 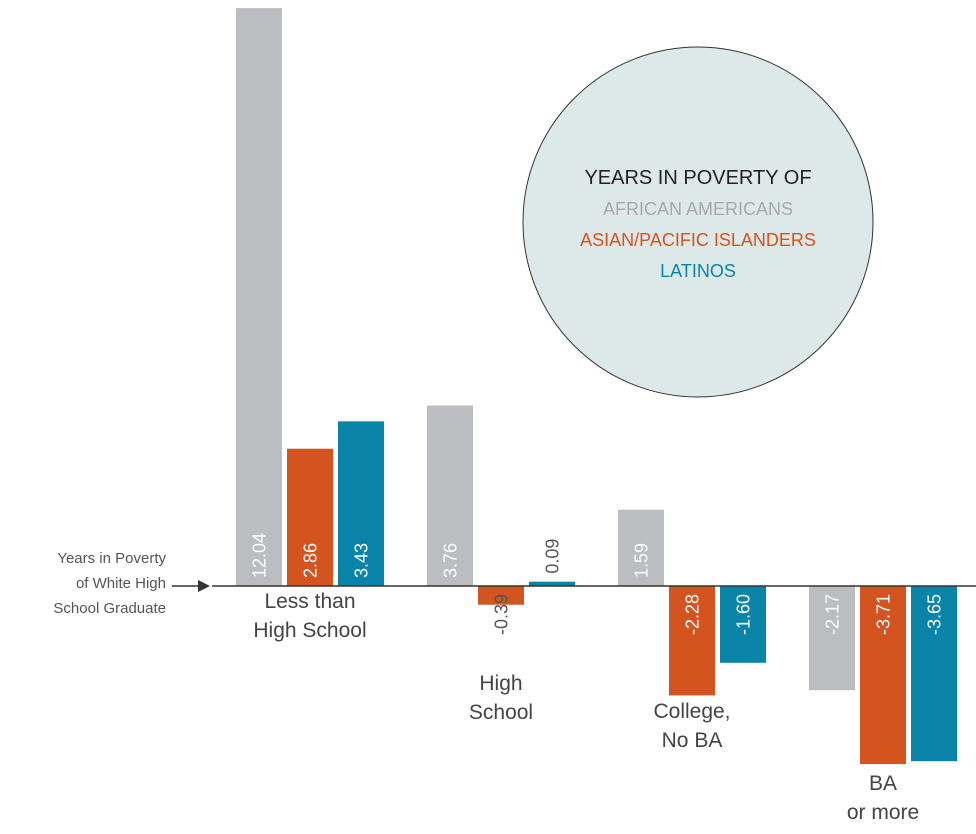 I want to click on legend-title: YEARS IN POVERTY OF, so click(x=697, y=178).